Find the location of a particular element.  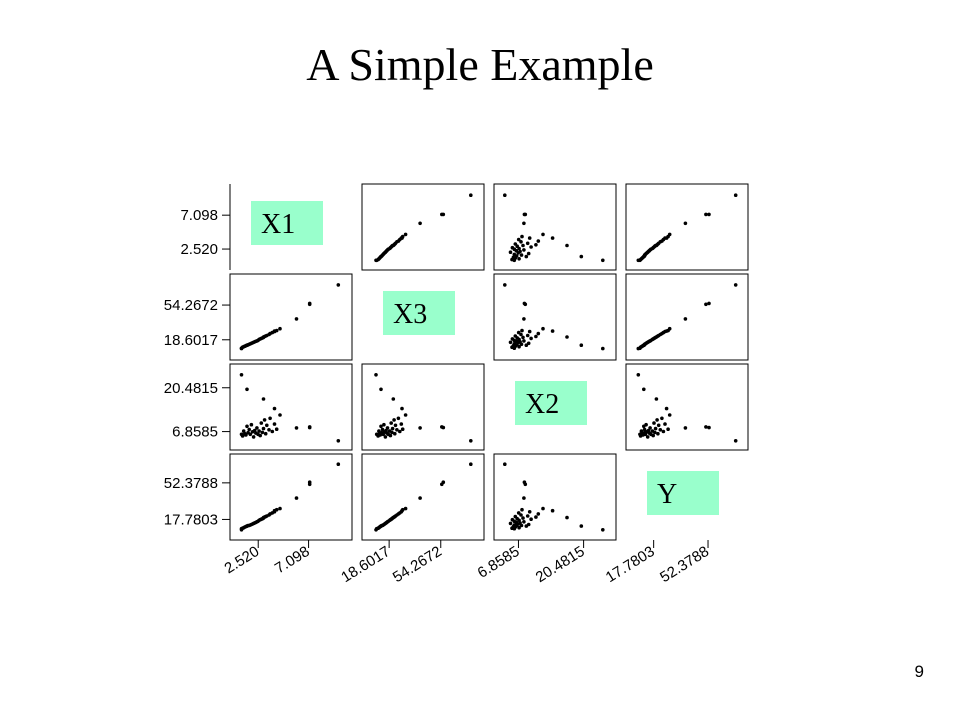

x-axis-tick-label-x1-1: 7.098 is located at coordinates (292, 560).